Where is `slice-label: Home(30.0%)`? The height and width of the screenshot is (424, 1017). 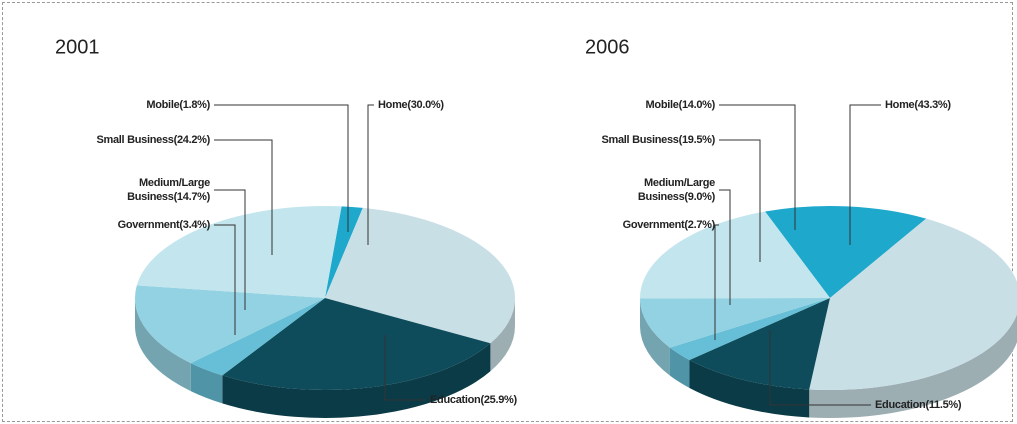 slice-label: Home(30.0%) is located at coordinates (411, 105).